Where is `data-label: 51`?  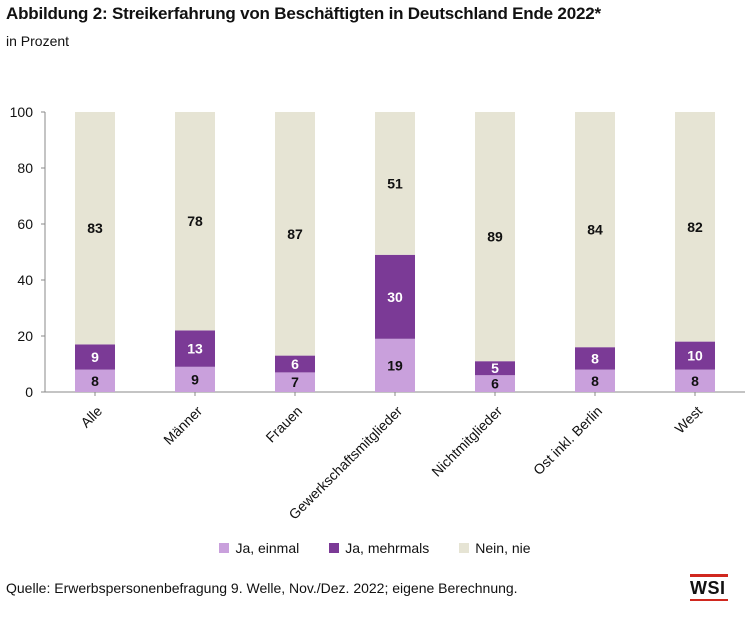 data-label: 51 is located at coordinates (395, 183).